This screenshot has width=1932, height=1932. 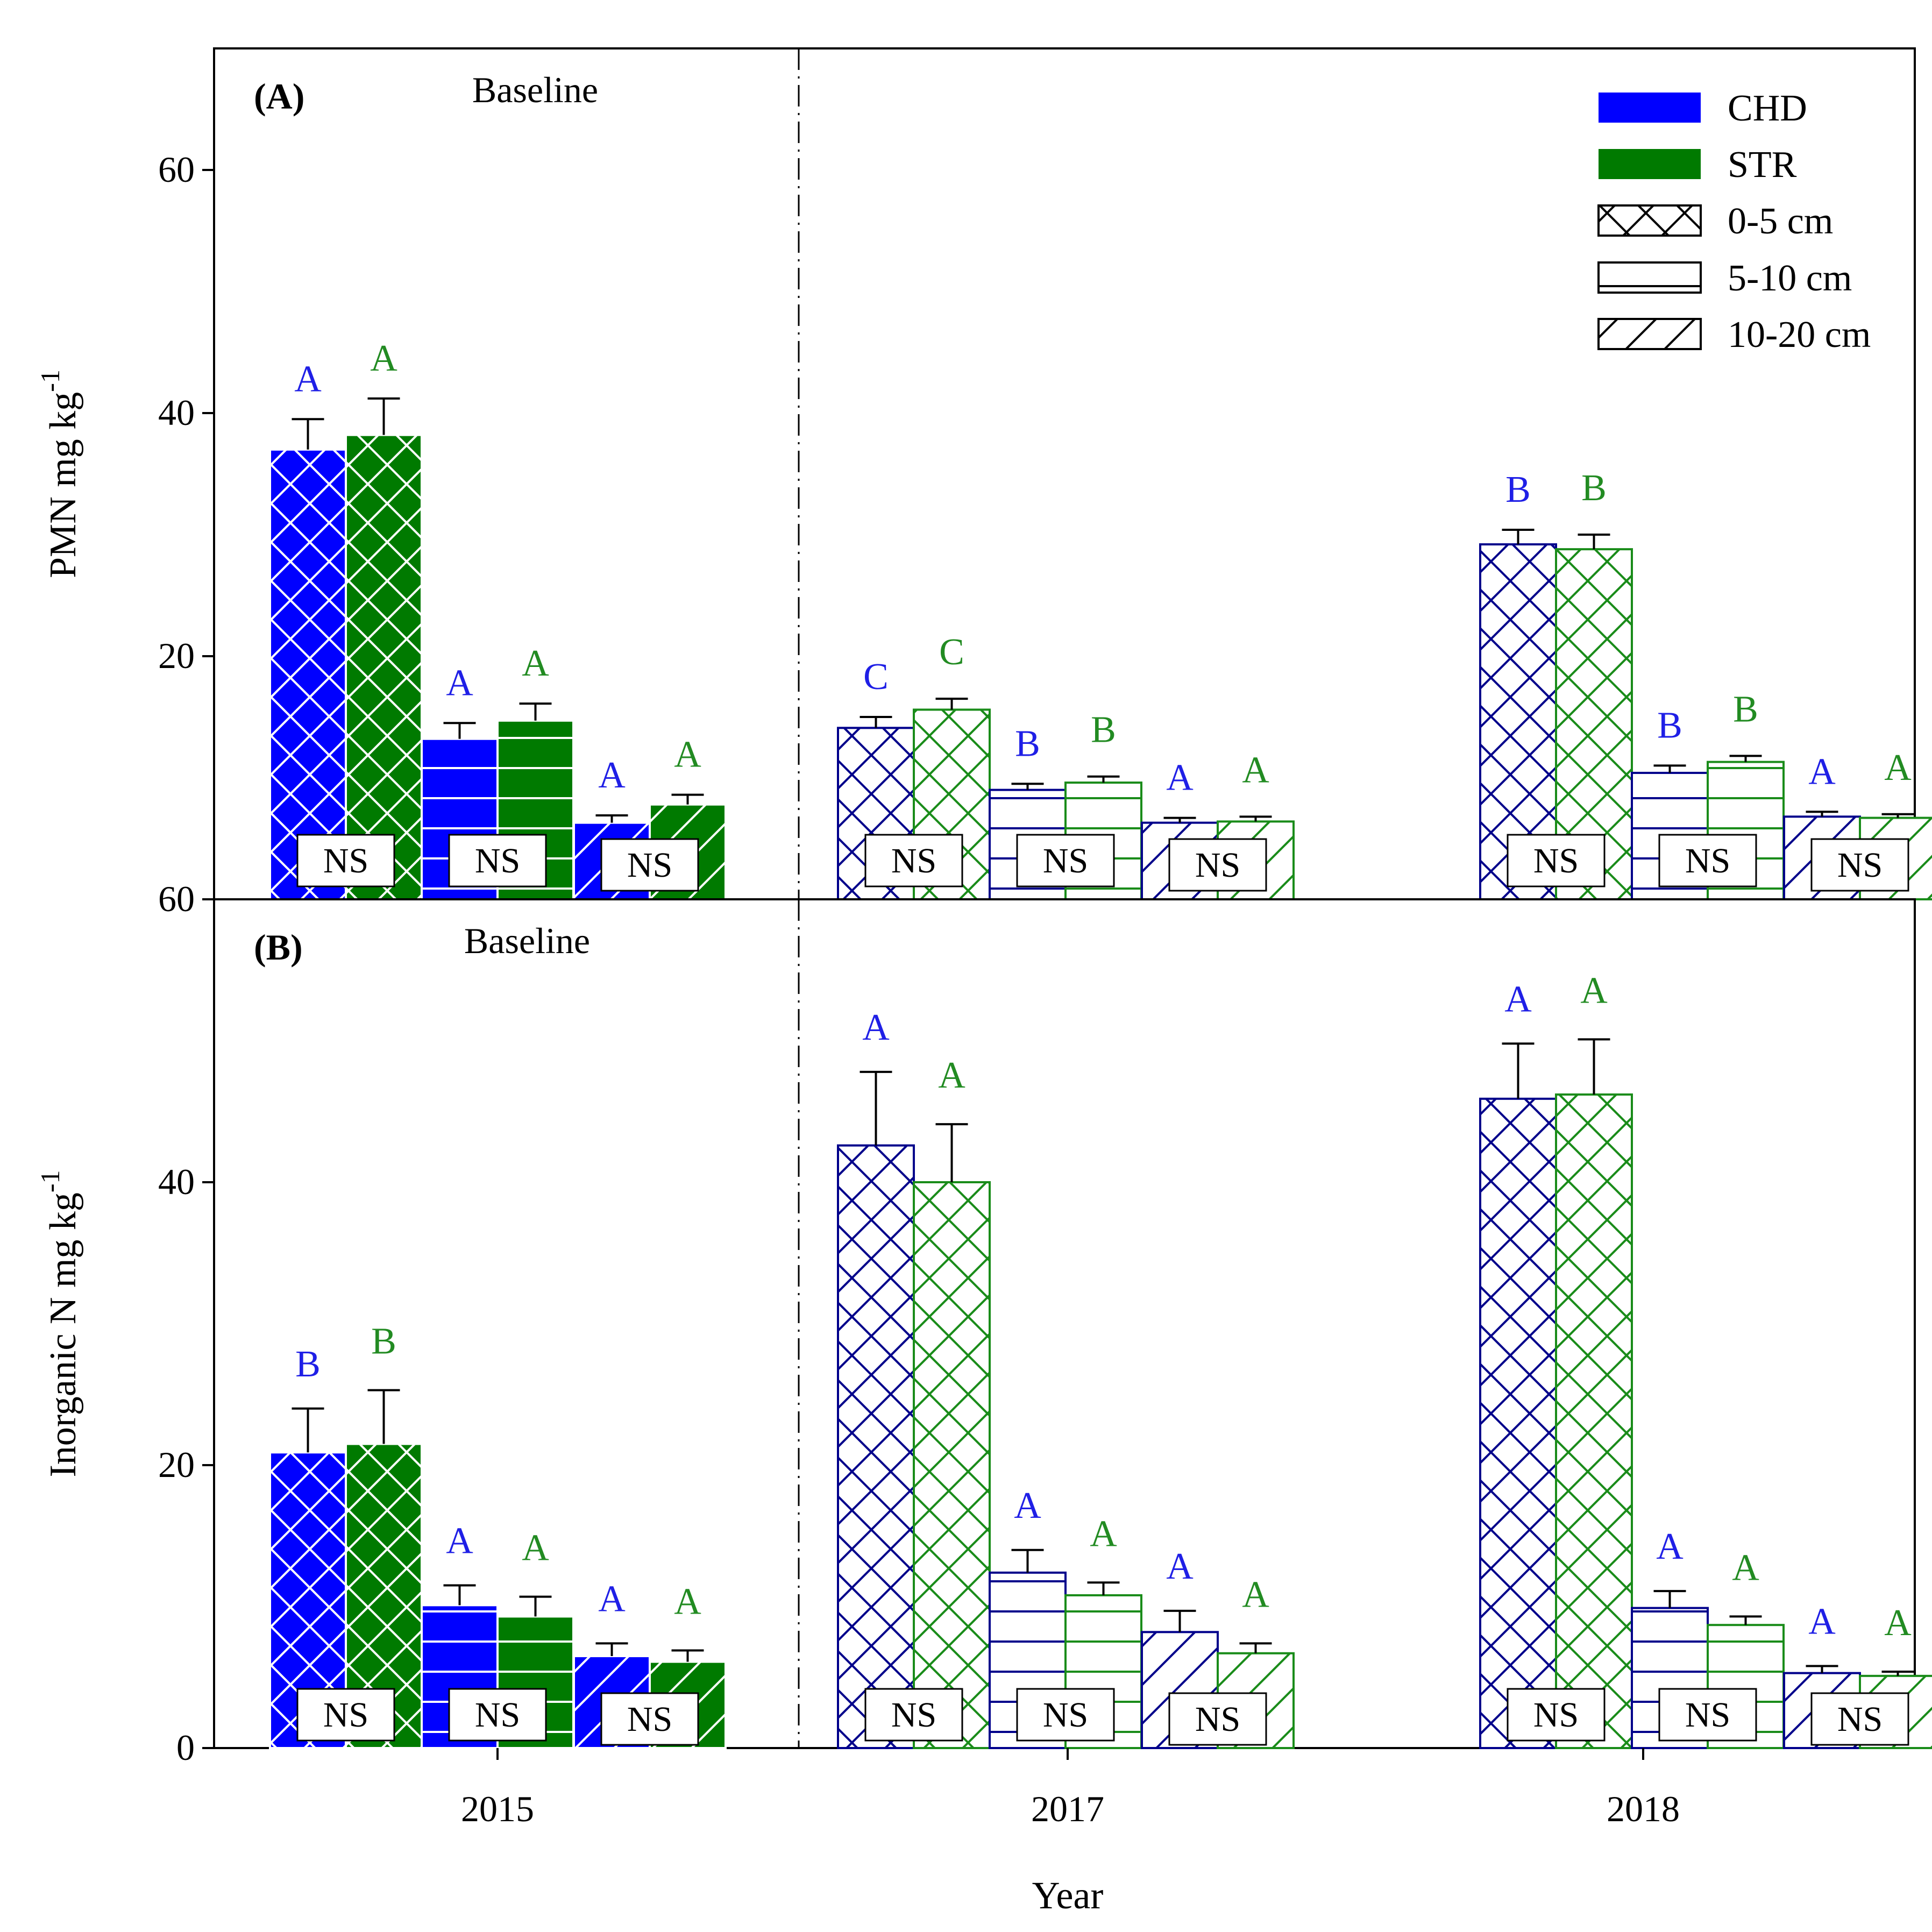 I want to click on legend-label: 0-5 cm, so click(x=1781, y=221).